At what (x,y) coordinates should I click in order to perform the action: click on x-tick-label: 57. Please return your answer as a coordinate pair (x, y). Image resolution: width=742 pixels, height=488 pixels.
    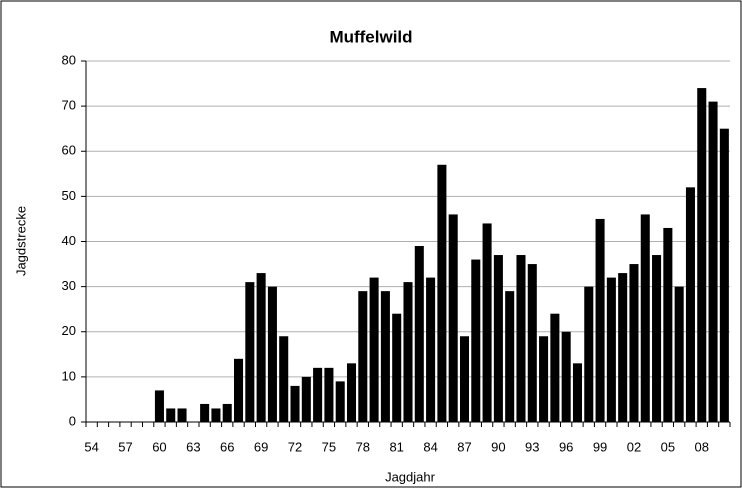
    Looking at the image, I should click on (125, 446).